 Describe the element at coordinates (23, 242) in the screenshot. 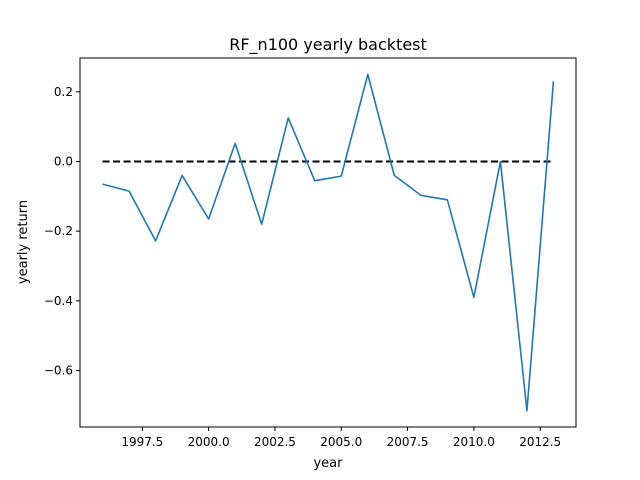

I see `y-axis-label: yearly return` at that location.